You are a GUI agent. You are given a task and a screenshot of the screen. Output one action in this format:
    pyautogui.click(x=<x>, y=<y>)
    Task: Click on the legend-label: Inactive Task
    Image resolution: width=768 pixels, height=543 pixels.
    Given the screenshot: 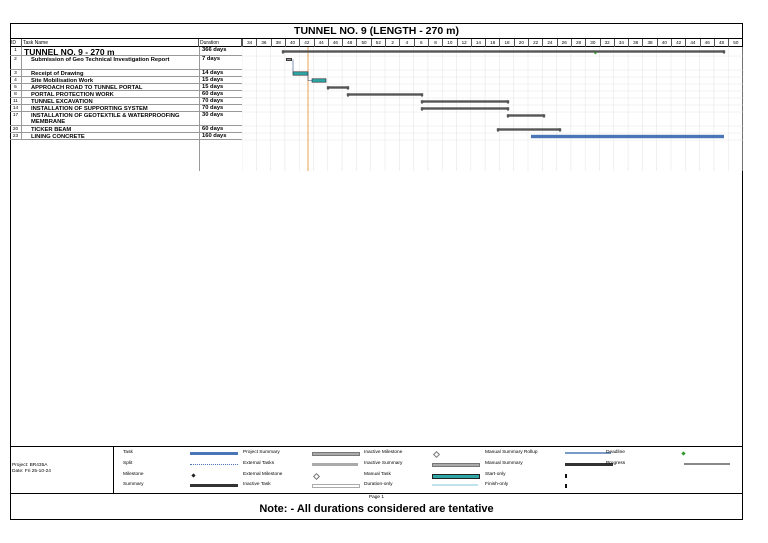 What is the action you would take?
    pyautogui.click(x=257, y=484)
    